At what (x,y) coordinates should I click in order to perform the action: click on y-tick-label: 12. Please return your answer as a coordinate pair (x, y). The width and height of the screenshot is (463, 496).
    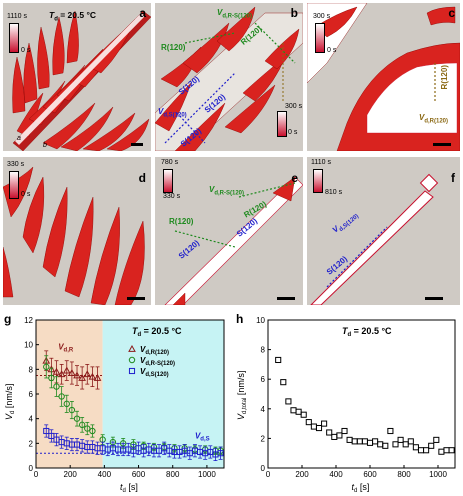
    Looking at the image, I should click on (28, 320).